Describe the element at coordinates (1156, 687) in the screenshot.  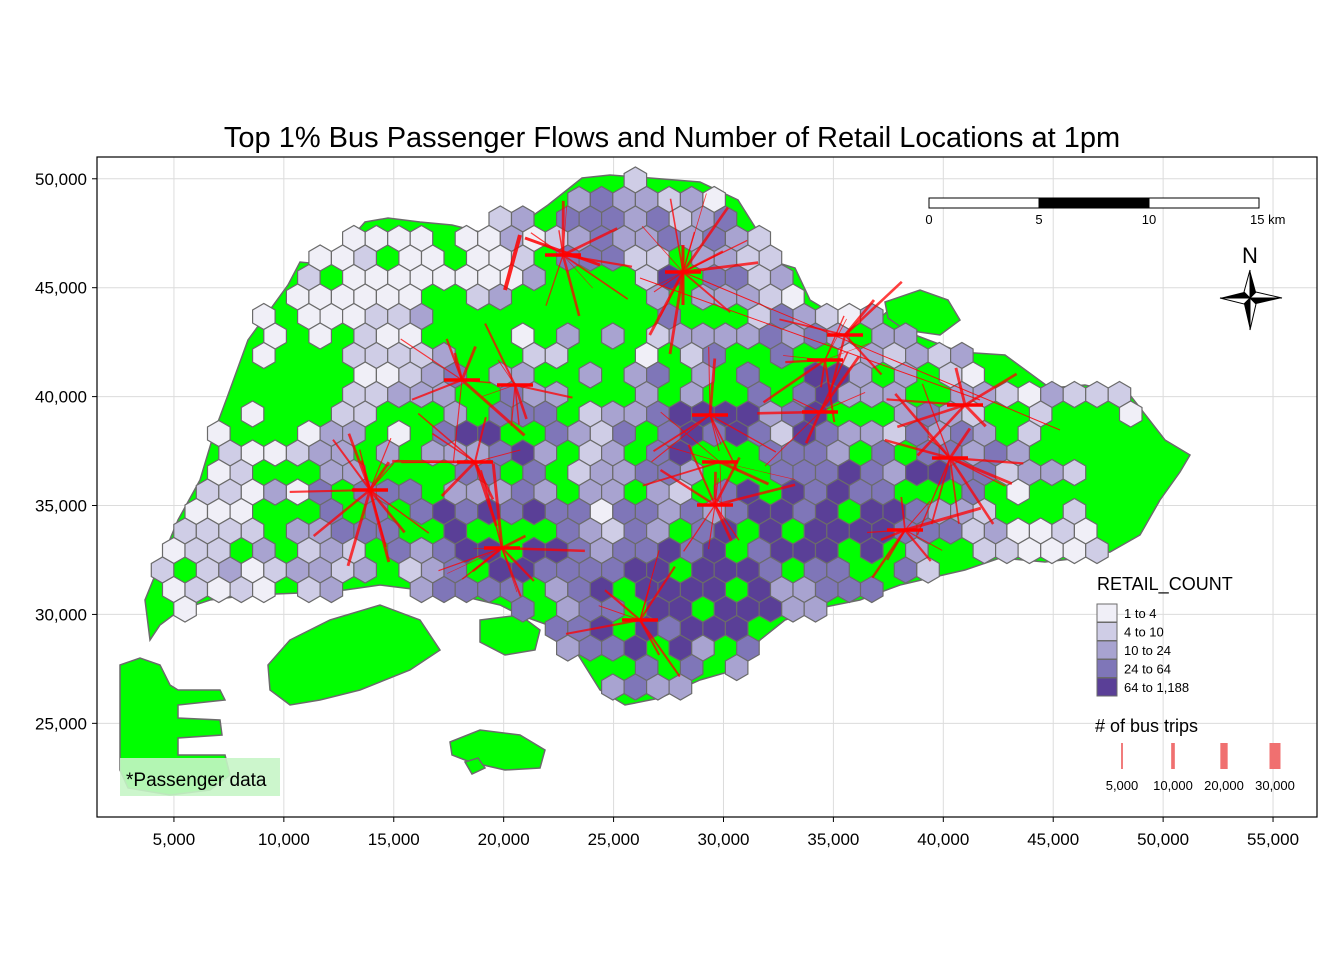
I see `legend-retail-label: 64 to 1,188` at that location.